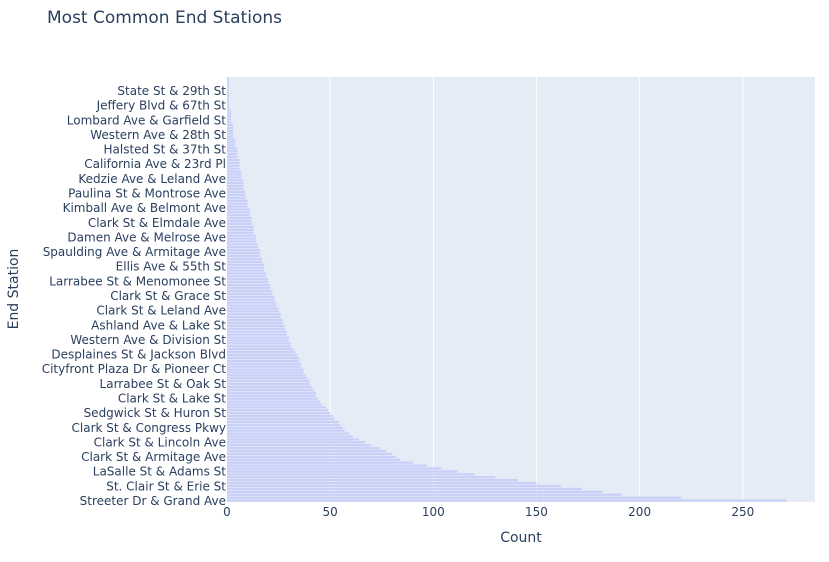 This screenshot has height=562, width=829. I want to click on x-tick-label: 50, so click(330, 512).